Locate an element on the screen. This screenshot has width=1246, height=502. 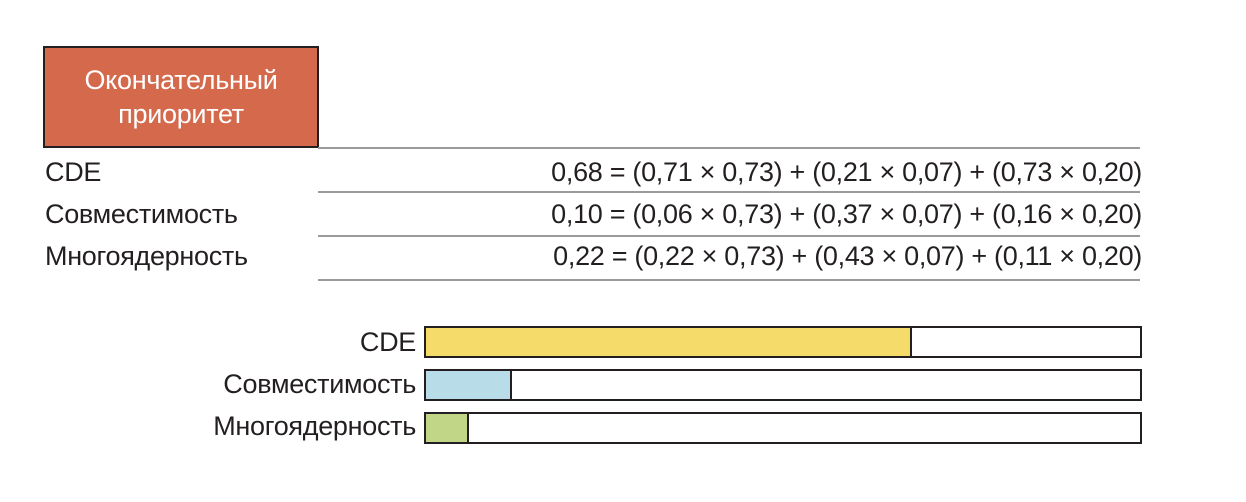
bar-track-compat is located at coordinates (783, 385).